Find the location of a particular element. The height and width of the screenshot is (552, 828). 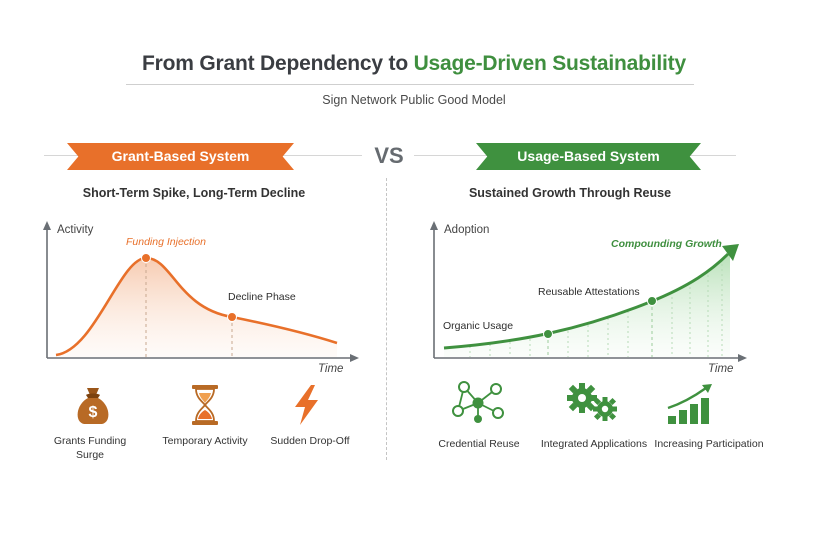

usage-area-fill is located at coordinates (587, 304).